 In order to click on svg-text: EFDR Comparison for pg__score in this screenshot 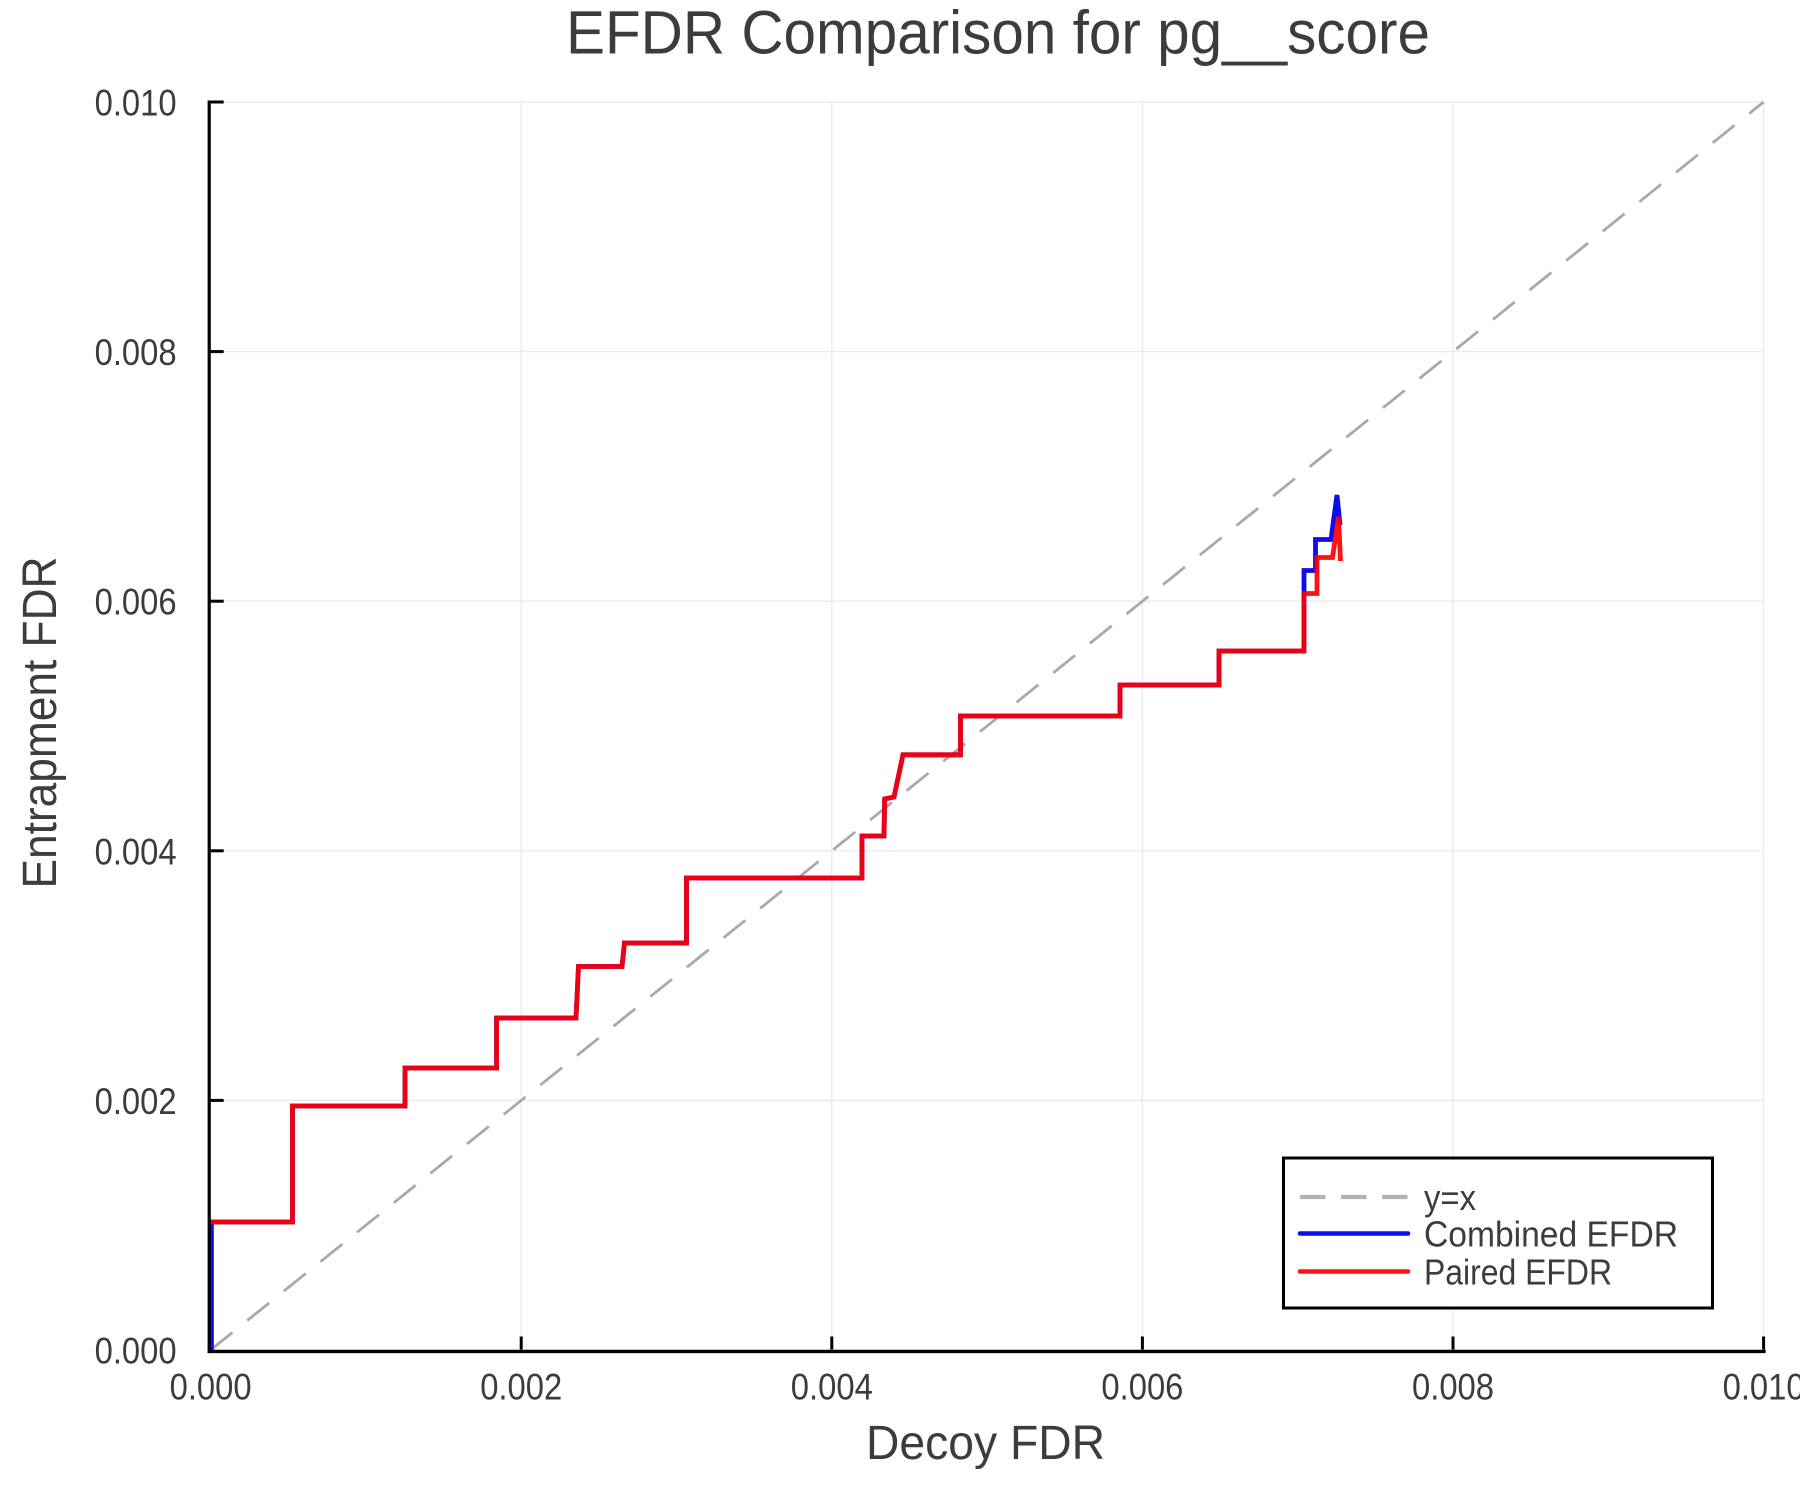, I will do `click(998, 33)`.